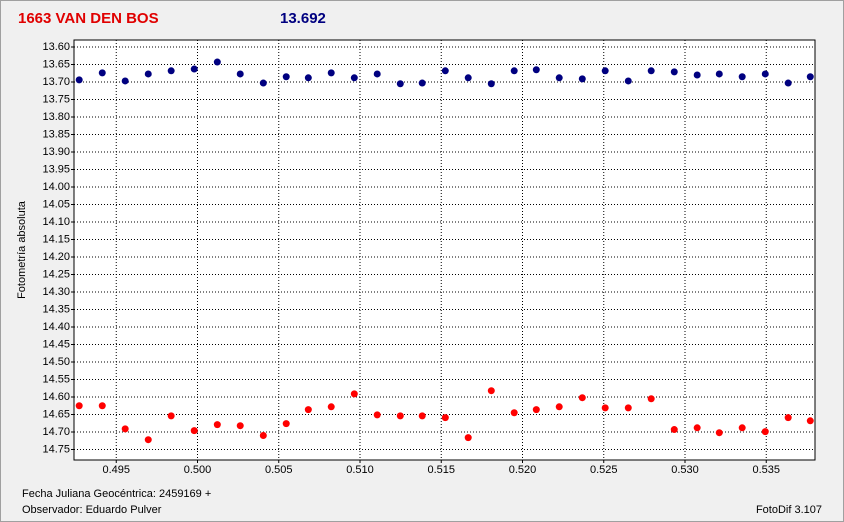 The height and width of the screenshot is (522, 844). Describe the element at coordinates (56, 152) in the screenshot. I see `y-tick-label: 13.90` at that location.